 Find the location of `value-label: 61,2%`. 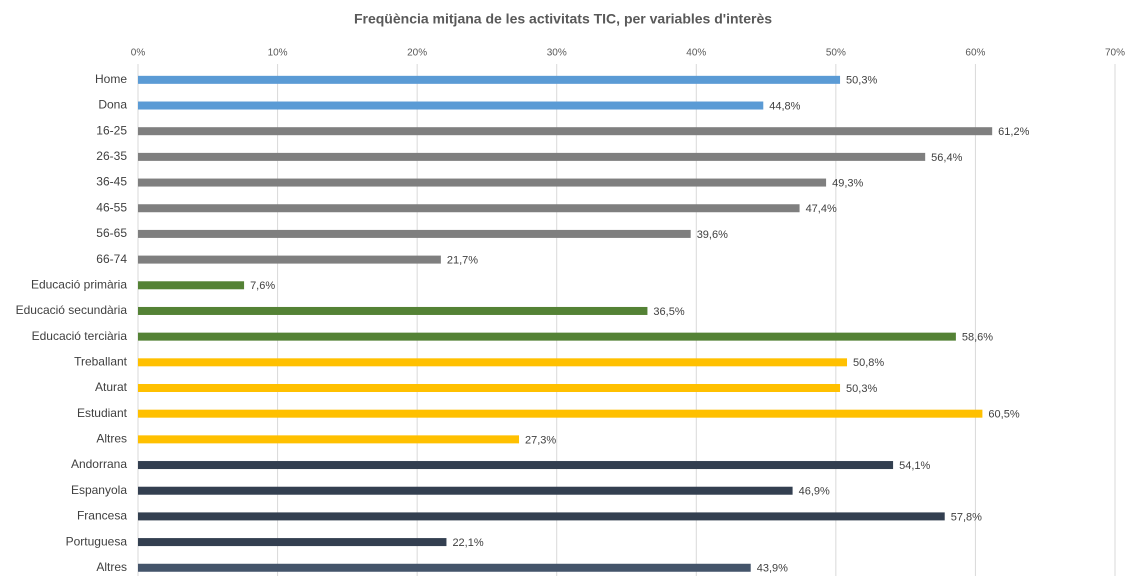

value-label: 61,2% is located at coordinates (1013, 132).